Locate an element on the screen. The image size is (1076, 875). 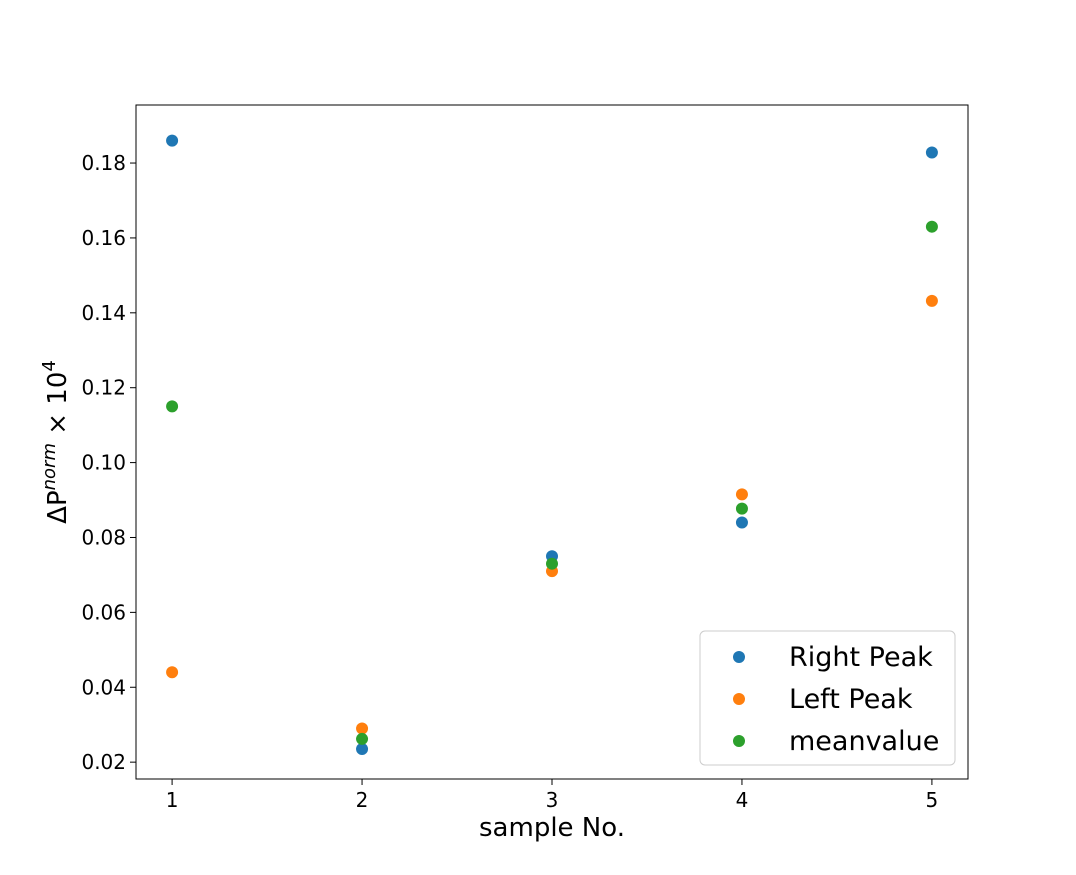
x-tick-label: 4 is located at coordinates (742, 800).